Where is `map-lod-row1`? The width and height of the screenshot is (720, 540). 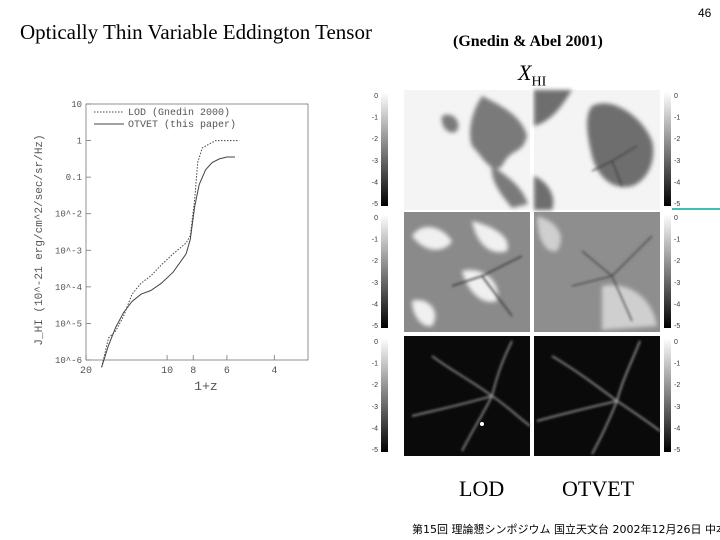 map-lod-row1 is located at coordinates (467, 150).